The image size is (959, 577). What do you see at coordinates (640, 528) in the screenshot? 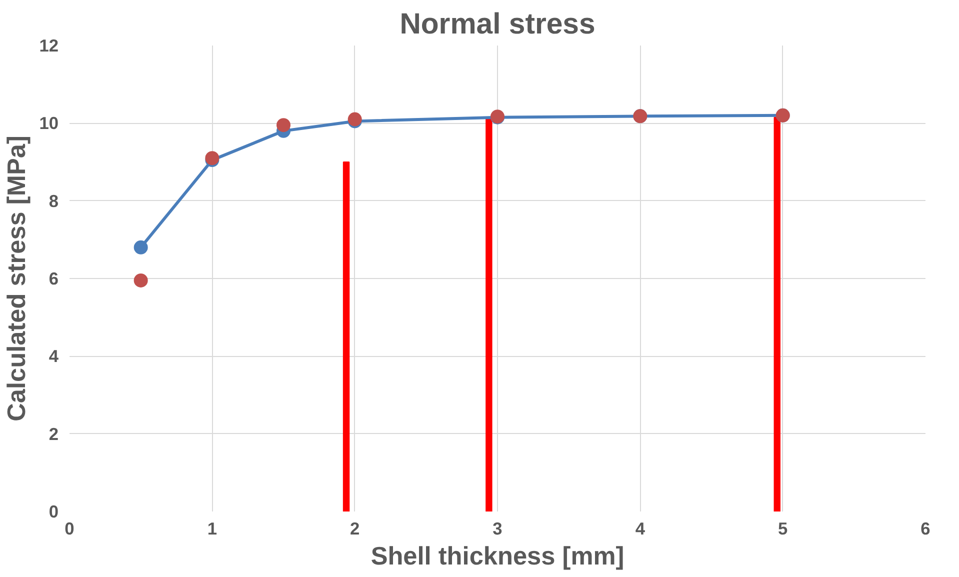
I see `x-tick-label: 4` at bounding box center [640, 528].